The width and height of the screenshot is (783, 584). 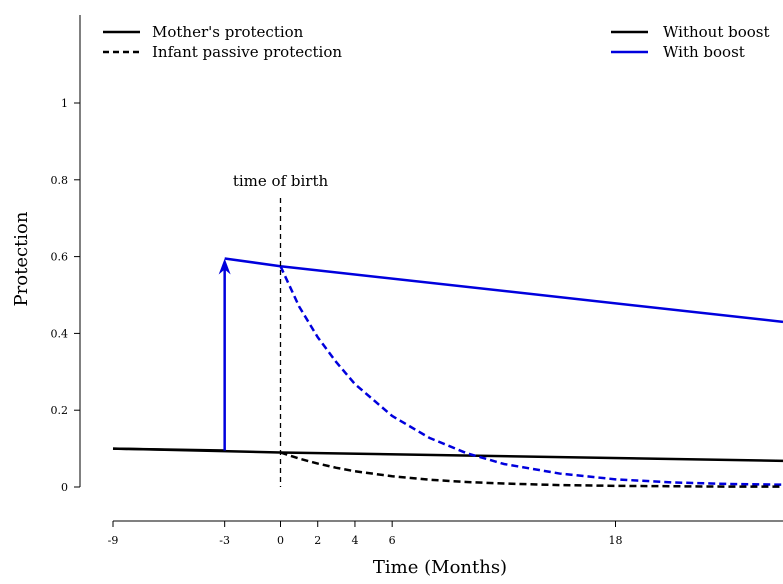 I want to click on x-tick-label: 18, so click(x=616, y=540).